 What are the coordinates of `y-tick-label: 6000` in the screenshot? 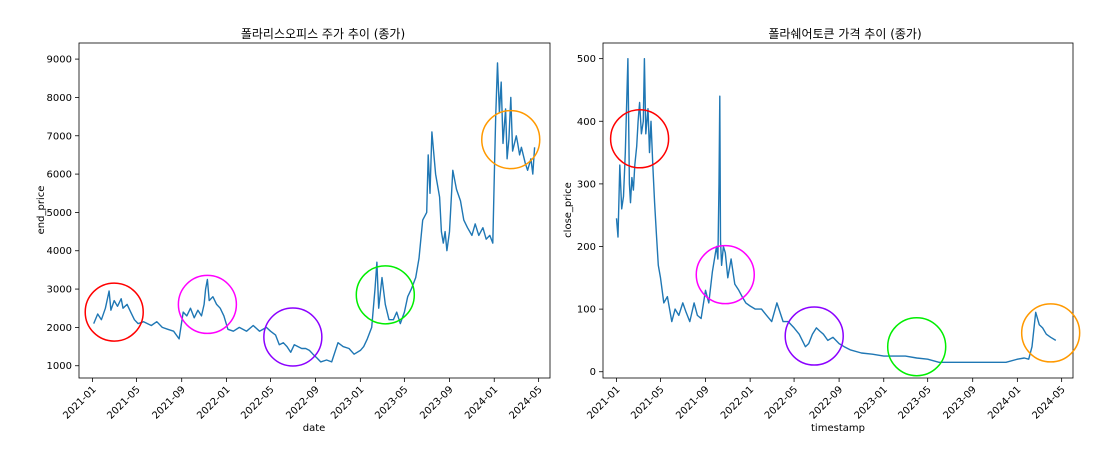 It's located at (59, 175).